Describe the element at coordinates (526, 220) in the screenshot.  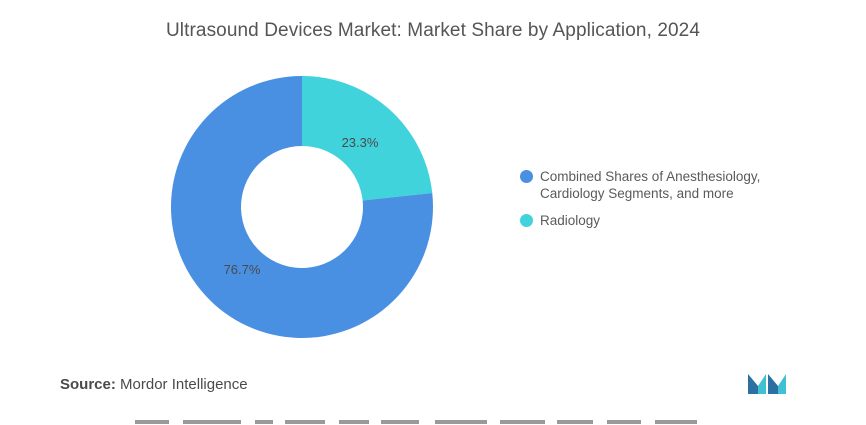
I see `legend-swatch-radiology` at that location.